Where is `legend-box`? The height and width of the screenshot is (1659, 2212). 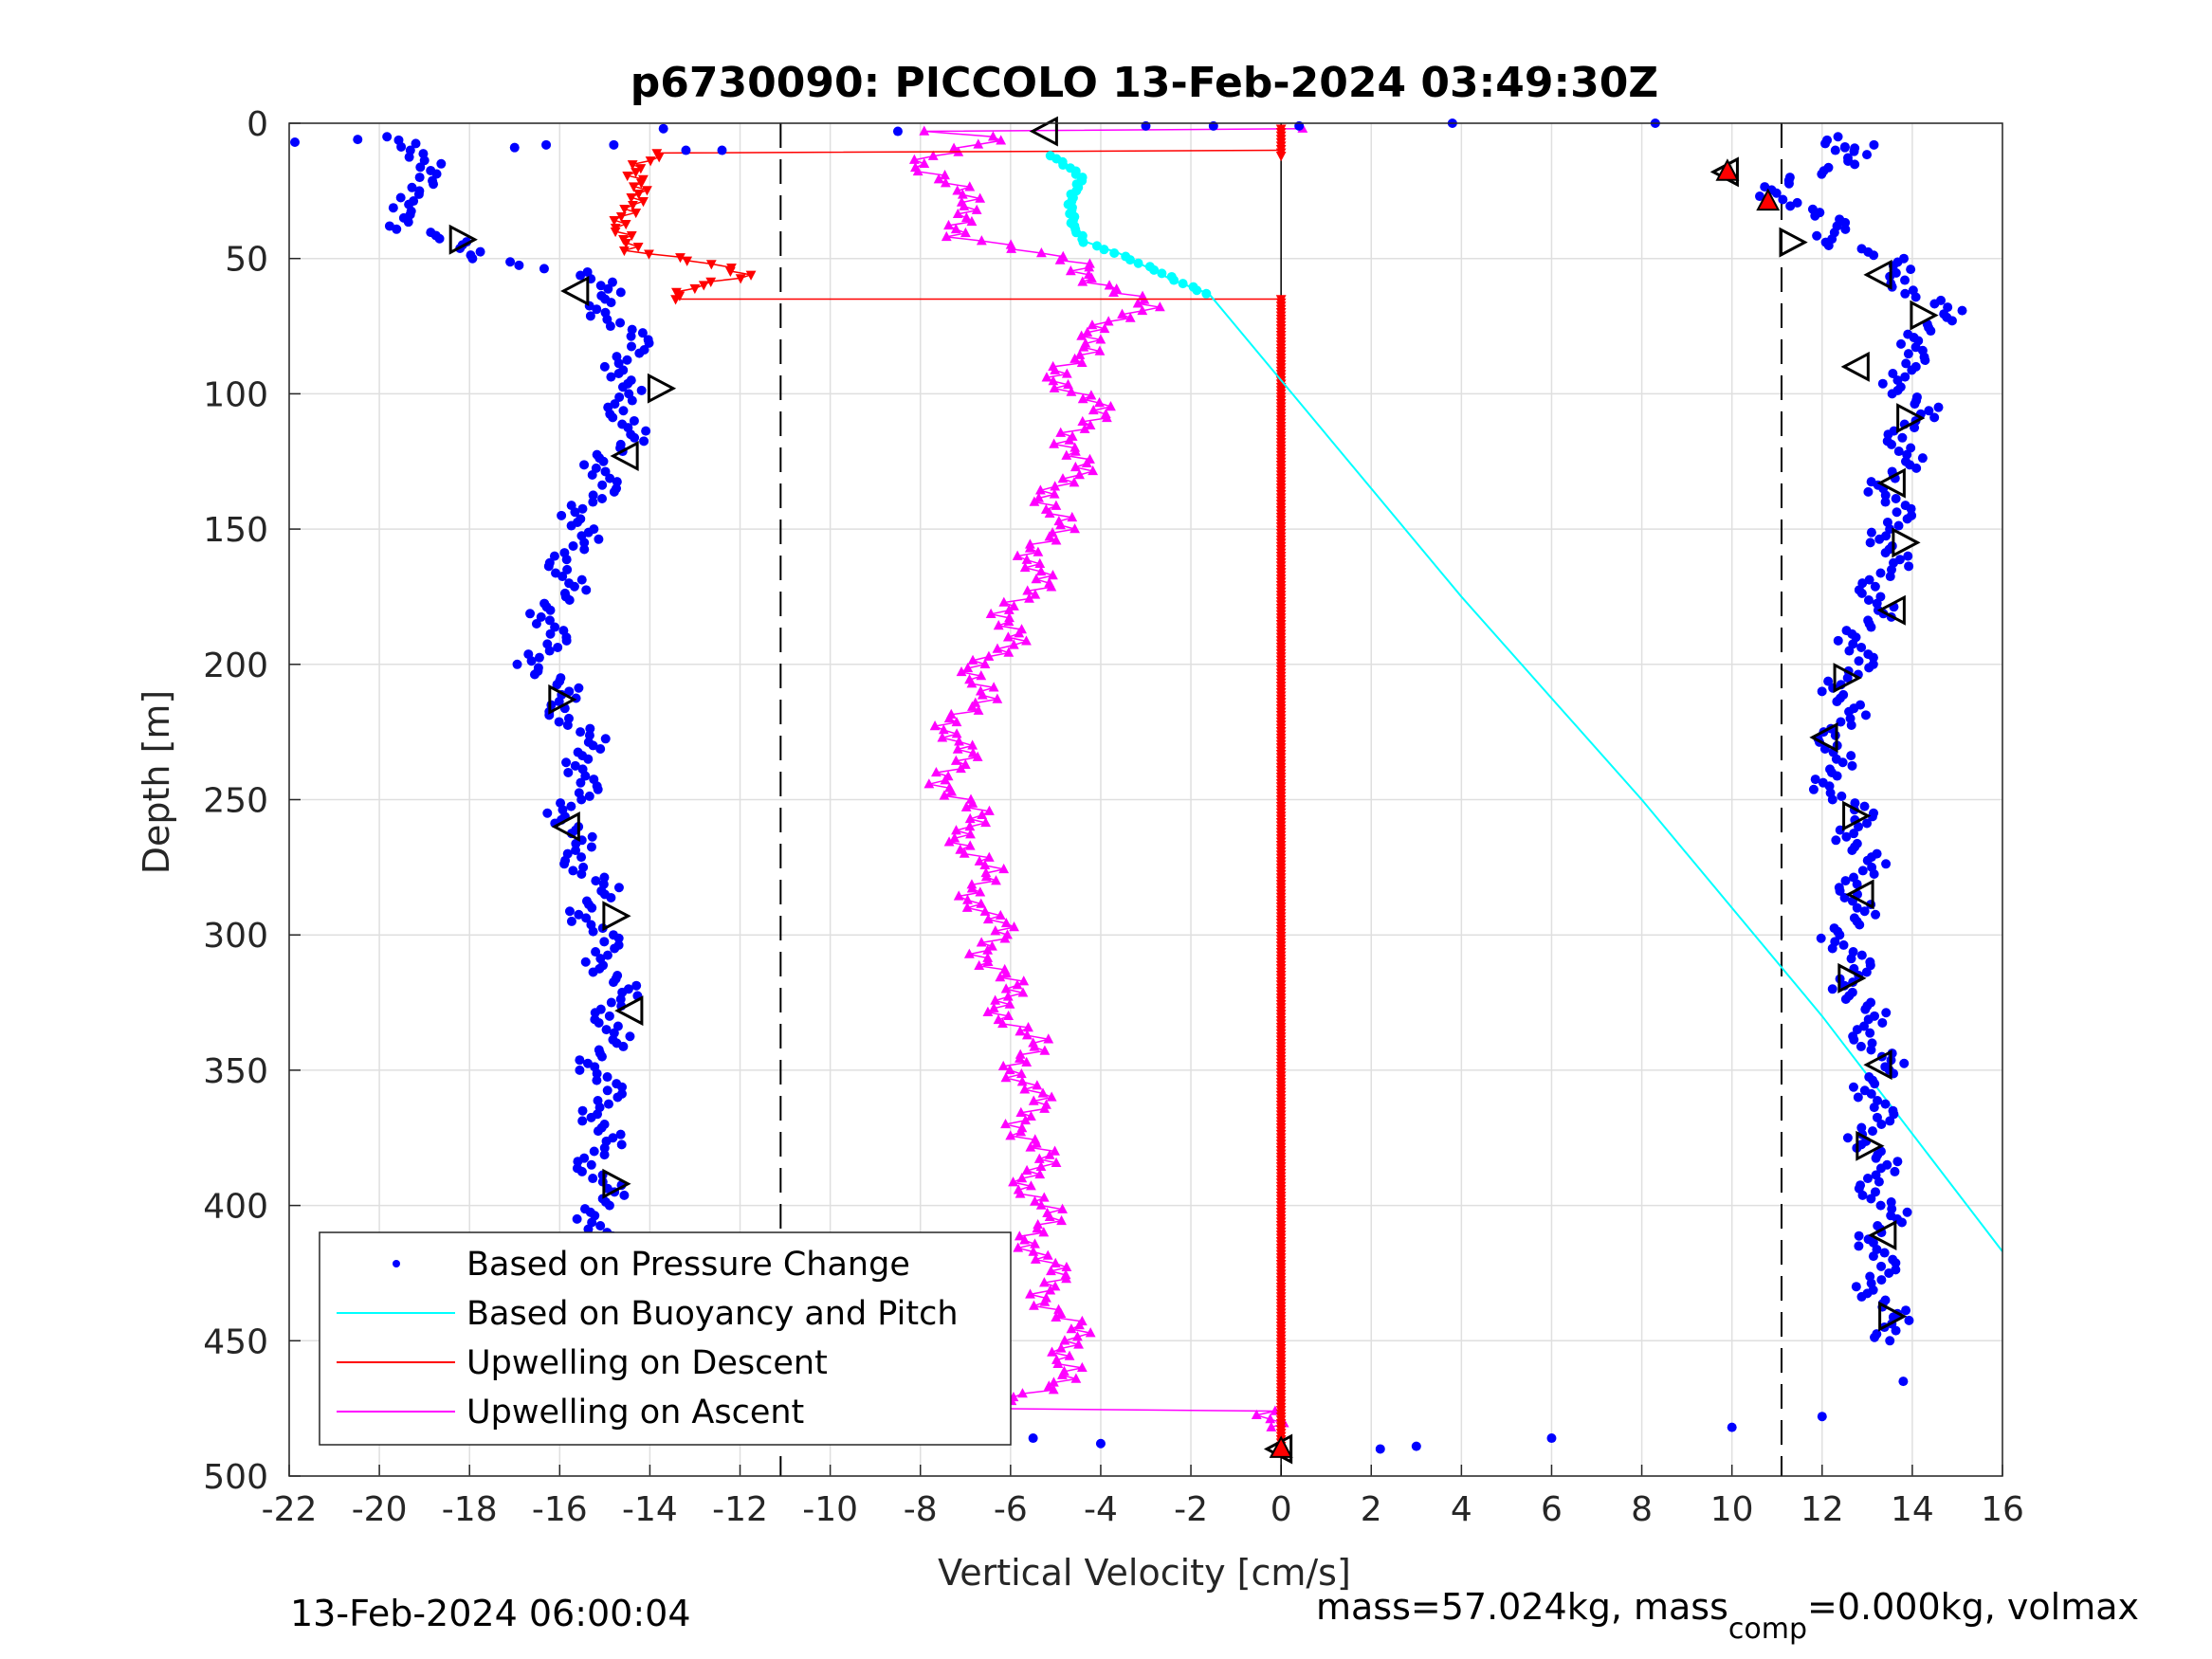 legend-box is located at coordinates (665, 1338).